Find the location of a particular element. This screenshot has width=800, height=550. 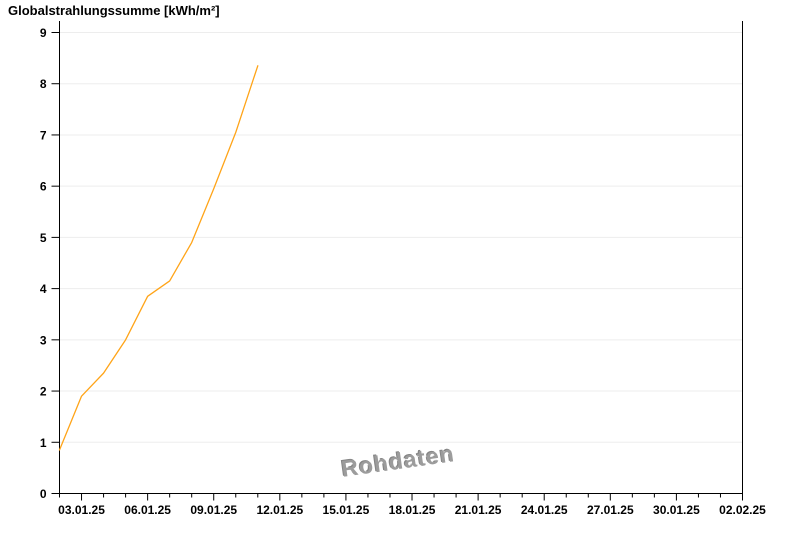

x-tick-label: 12.01.25 is located at coordinates (279, 510).